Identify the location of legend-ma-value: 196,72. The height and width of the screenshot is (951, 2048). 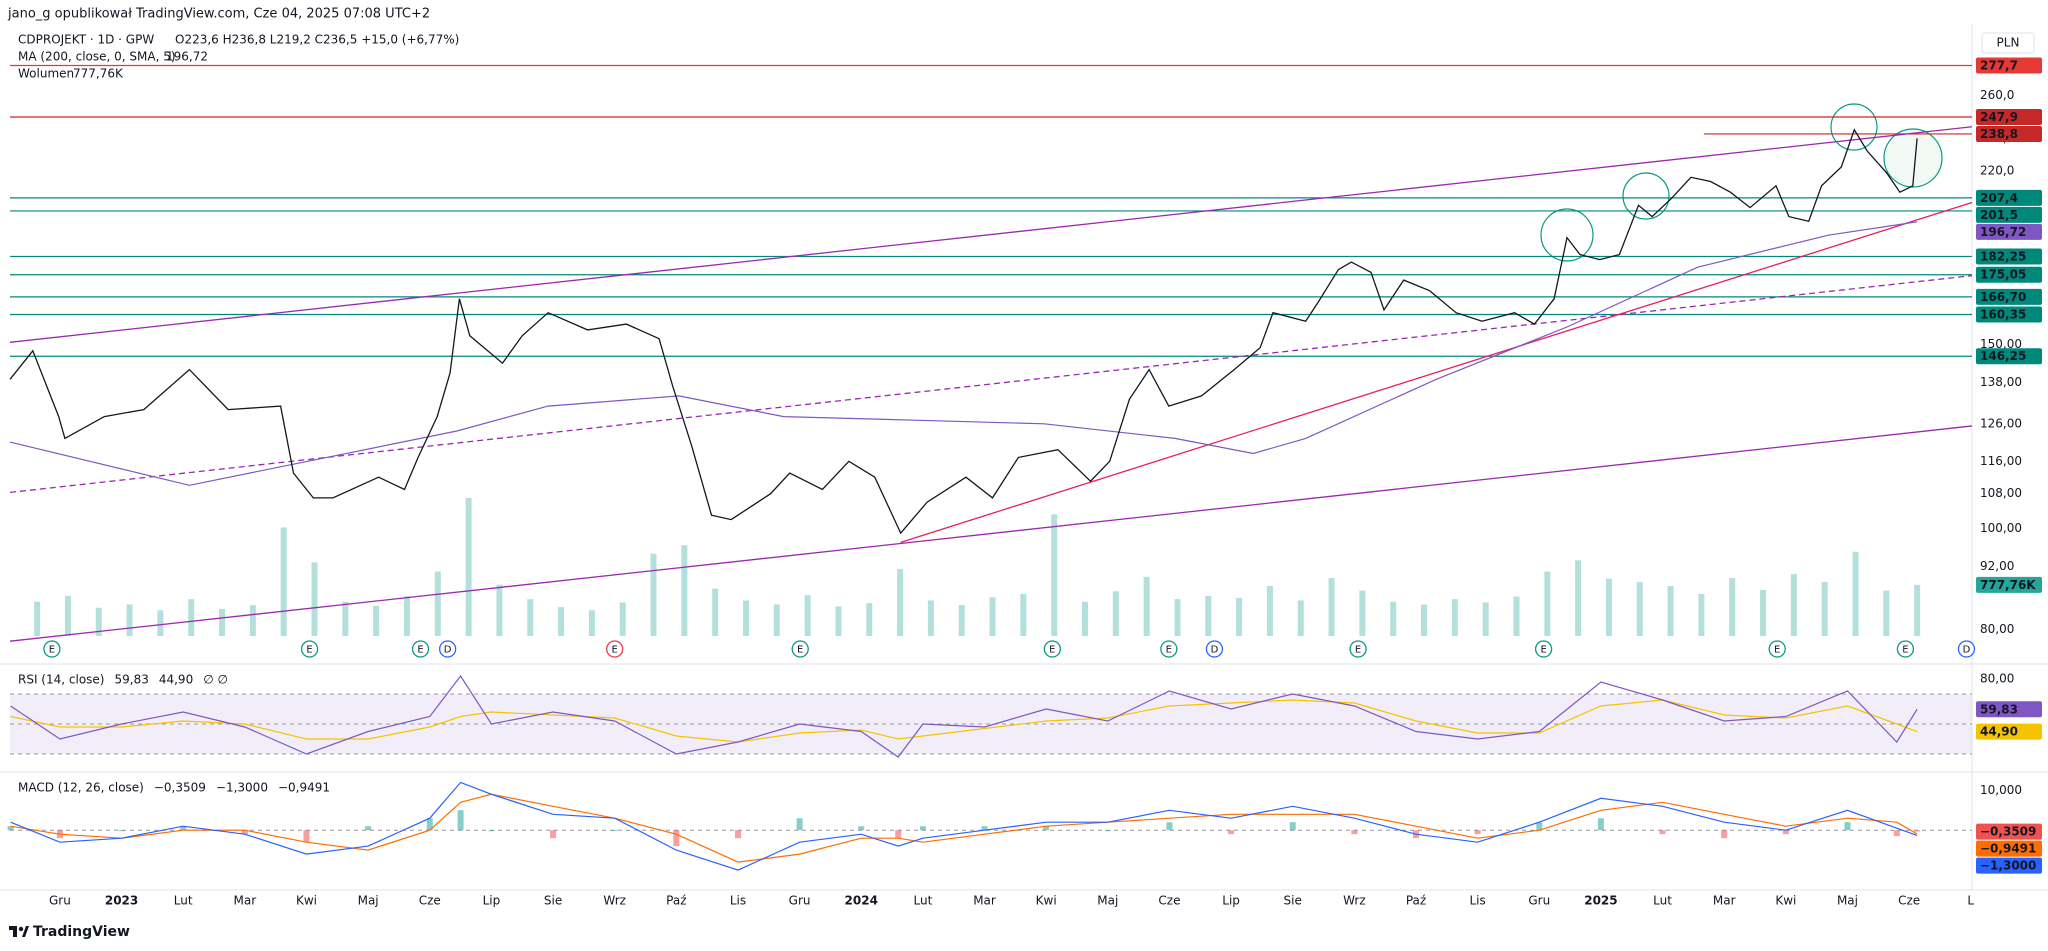
(187, 57).